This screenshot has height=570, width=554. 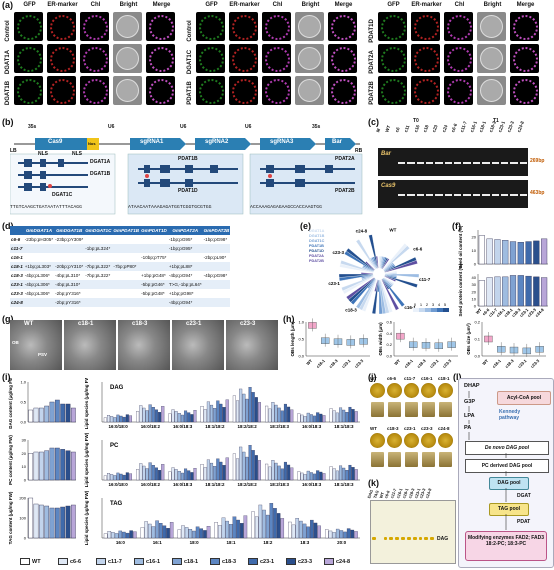 I want to click on panel-d-label: (d), so click(x=8, y=226).